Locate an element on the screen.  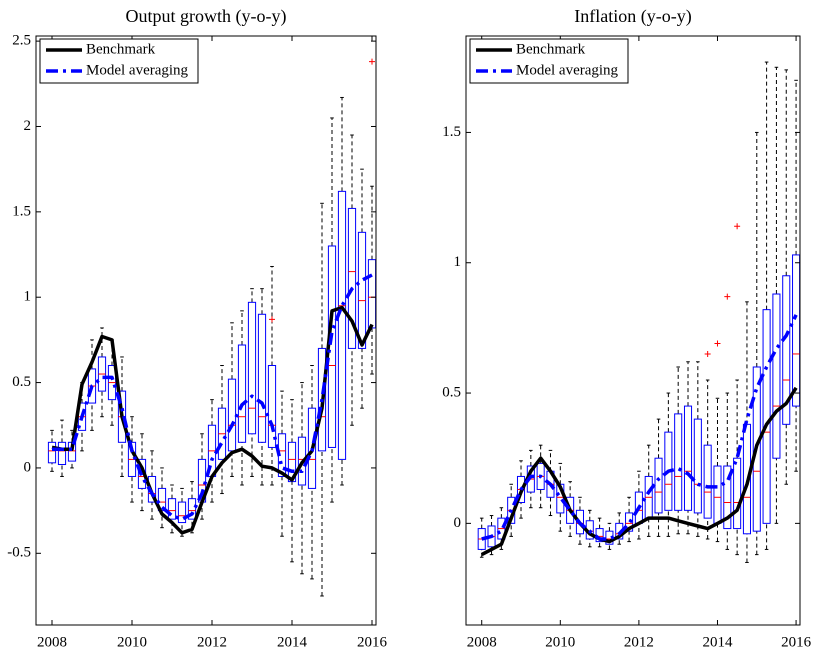
chart-title: Inflation (y-o-y) is located at coordinates (632, 16).